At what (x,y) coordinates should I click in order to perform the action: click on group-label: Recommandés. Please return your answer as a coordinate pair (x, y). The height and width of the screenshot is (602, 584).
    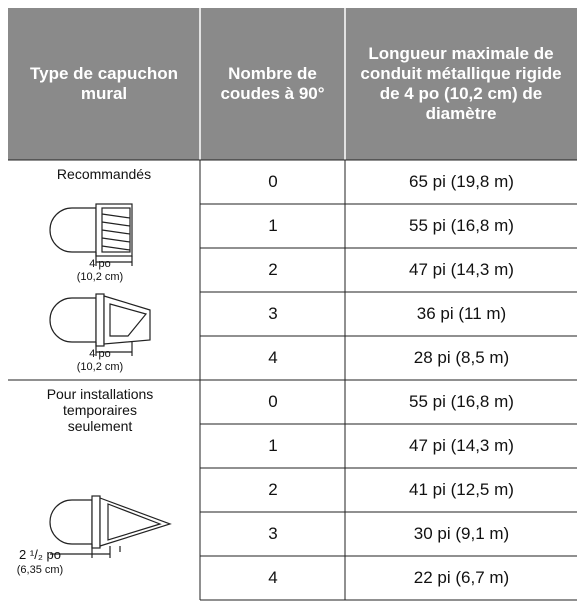
    Looking at the image, I should click on (104, 174).